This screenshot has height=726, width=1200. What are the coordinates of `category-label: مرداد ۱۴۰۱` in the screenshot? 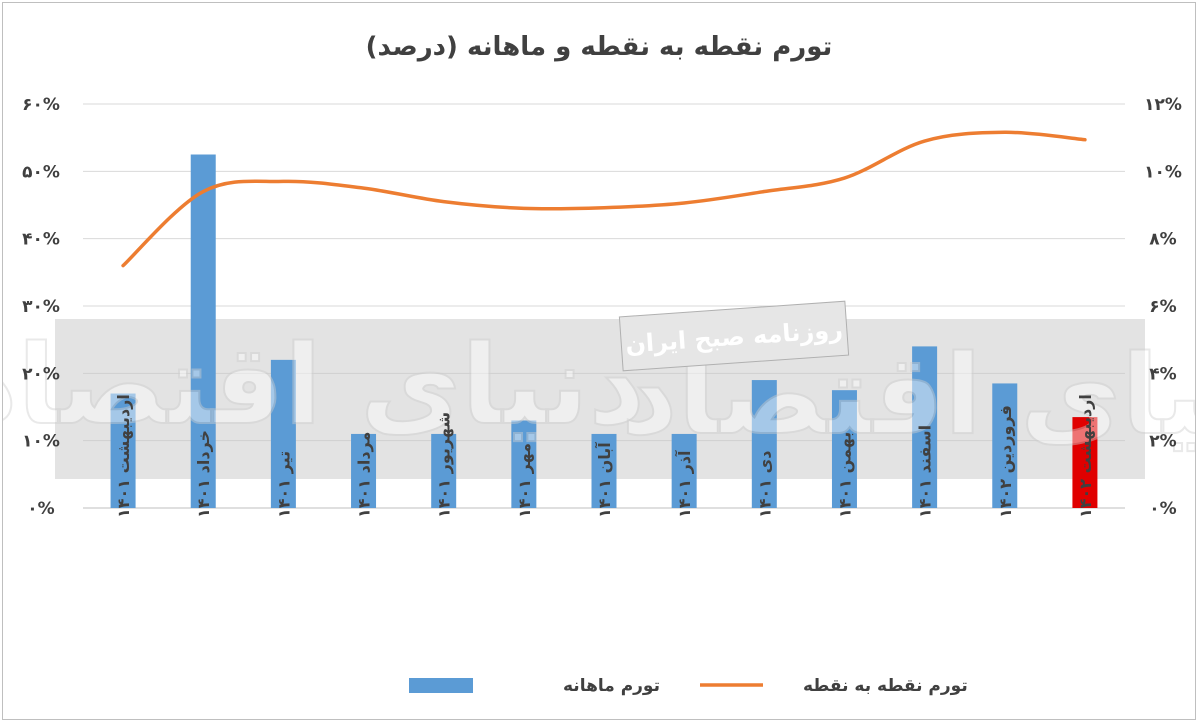 It's located at (364, 475).